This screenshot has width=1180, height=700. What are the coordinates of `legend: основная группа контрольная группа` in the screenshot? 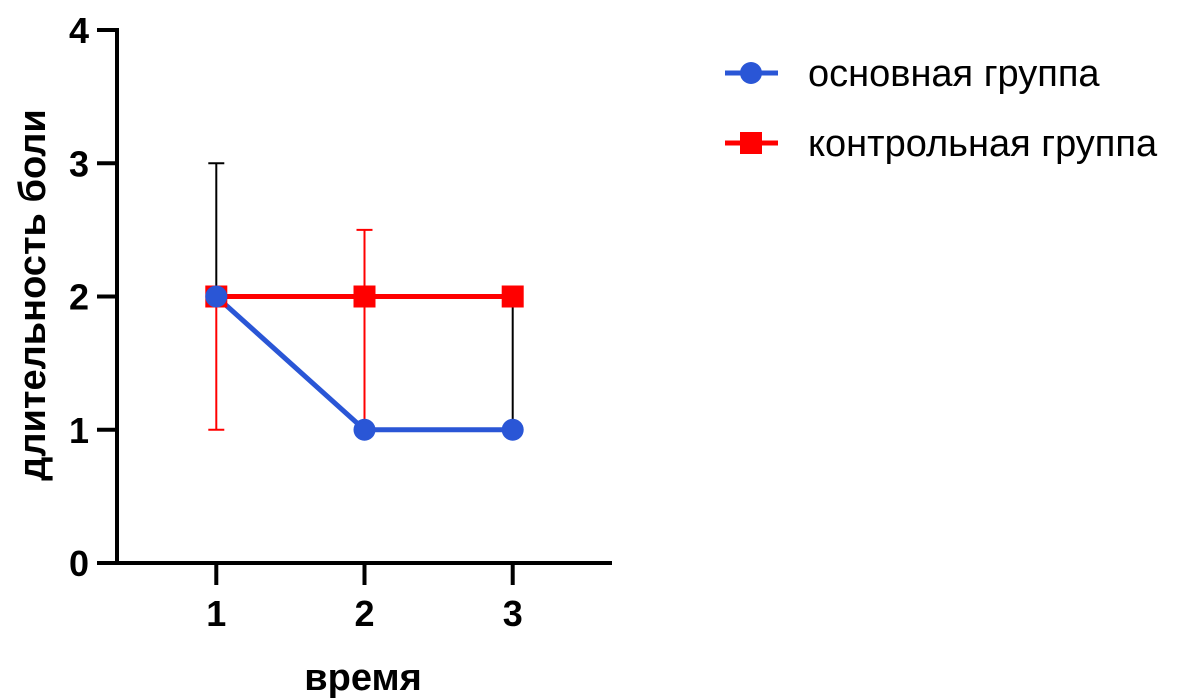 It's located at (941, 109).